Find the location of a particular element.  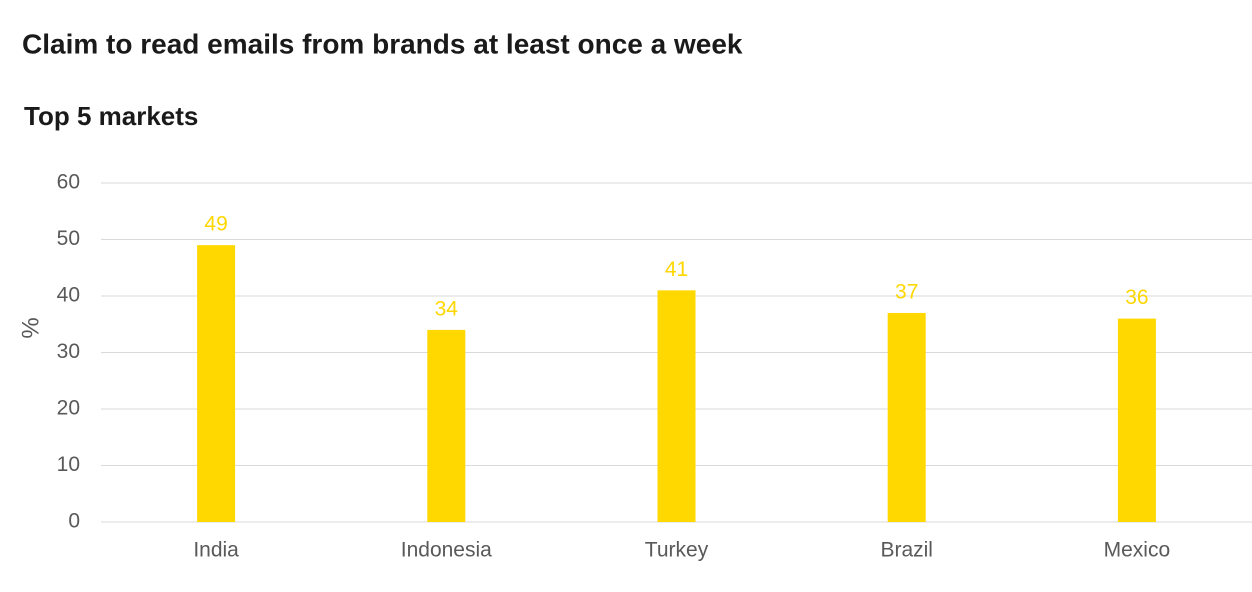

x-tick-label: India is located at coordinates (216, 550).